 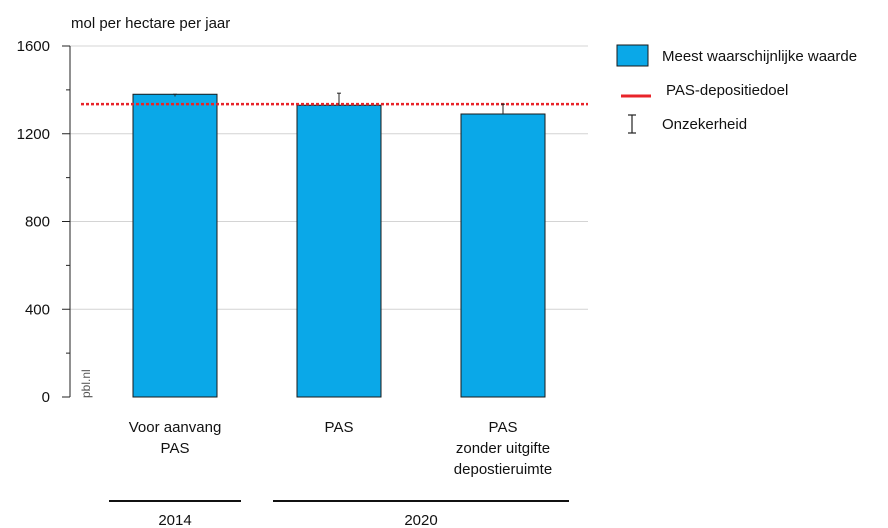 What do you see at coordinates (37, 222) in the screenshot?
I see `y-tick-label: 800` at bounding box center [37, 222].